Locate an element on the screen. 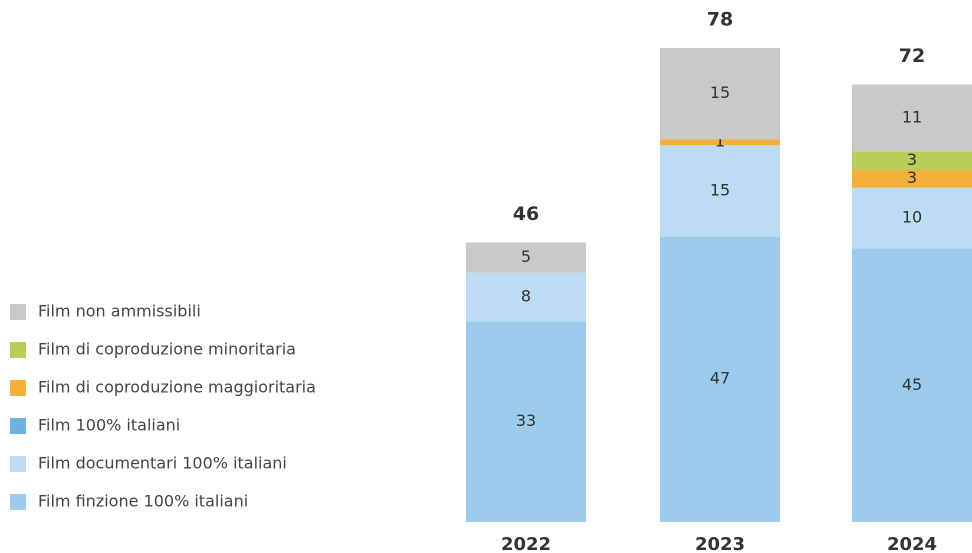 This screenshot has width=972, height=553. segment-label: 5 is located at coordinates (526, 256).